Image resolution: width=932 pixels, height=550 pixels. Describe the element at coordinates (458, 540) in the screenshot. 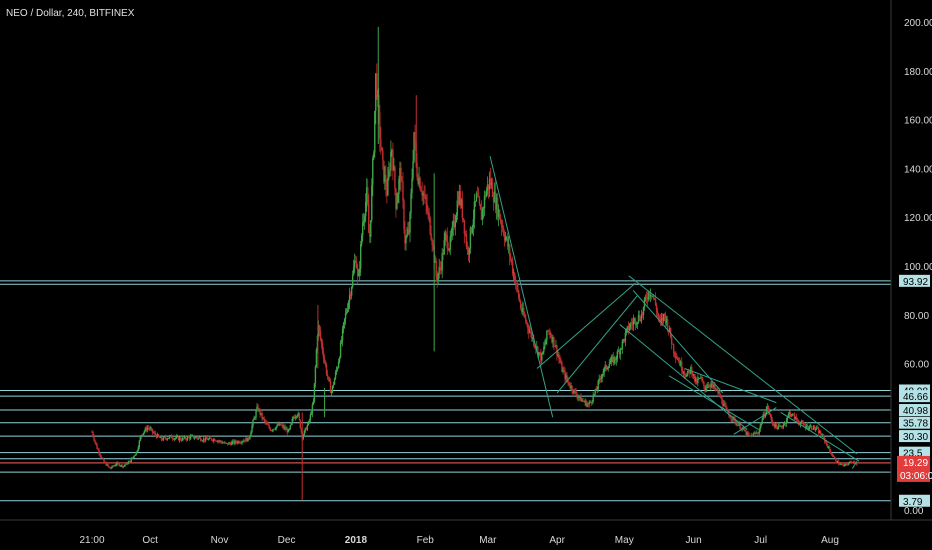

I see `time-axis: 21:00 Oct Nov Dec 2018 Feb Mar Apr May Jun Jul Aug` at that location.